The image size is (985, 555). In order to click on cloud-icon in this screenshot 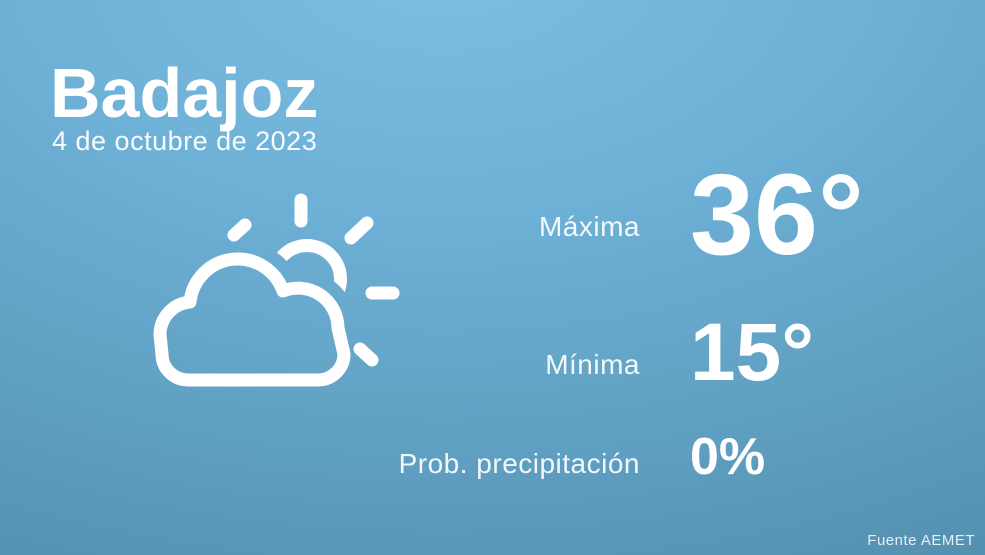, I will do `click(252, 319)`.